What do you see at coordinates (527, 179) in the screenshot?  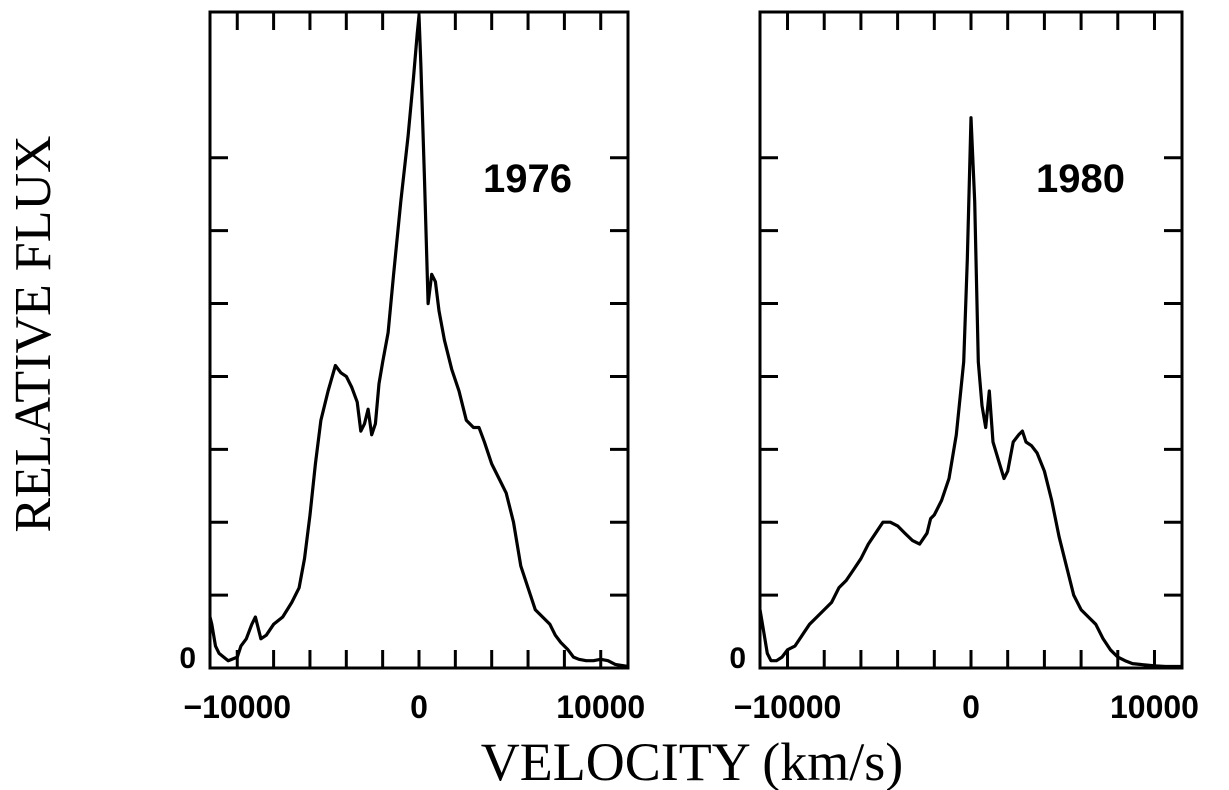 I see `year-label: 1976` at bounding box center [527, 179].